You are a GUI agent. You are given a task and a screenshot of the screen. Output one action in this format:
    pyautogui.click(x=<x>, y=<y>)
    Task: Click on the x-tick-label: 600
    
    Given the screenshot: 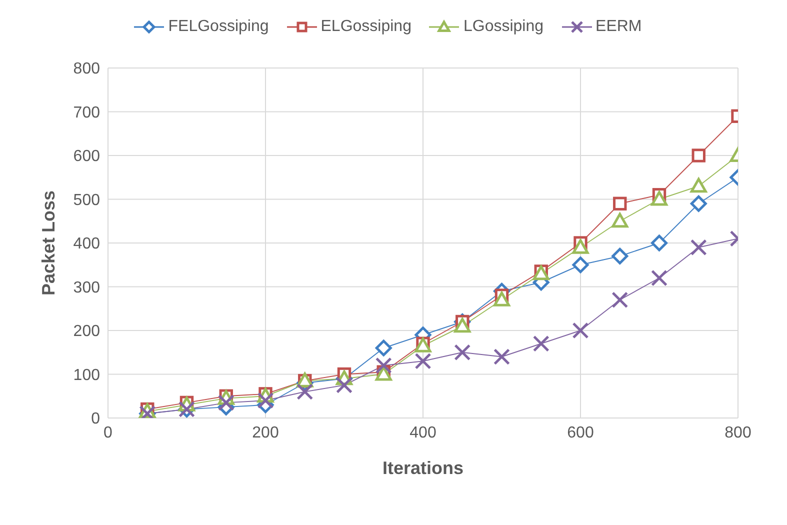 What is the action you would take?
    pyautogui.click(x=580, y=433)
    